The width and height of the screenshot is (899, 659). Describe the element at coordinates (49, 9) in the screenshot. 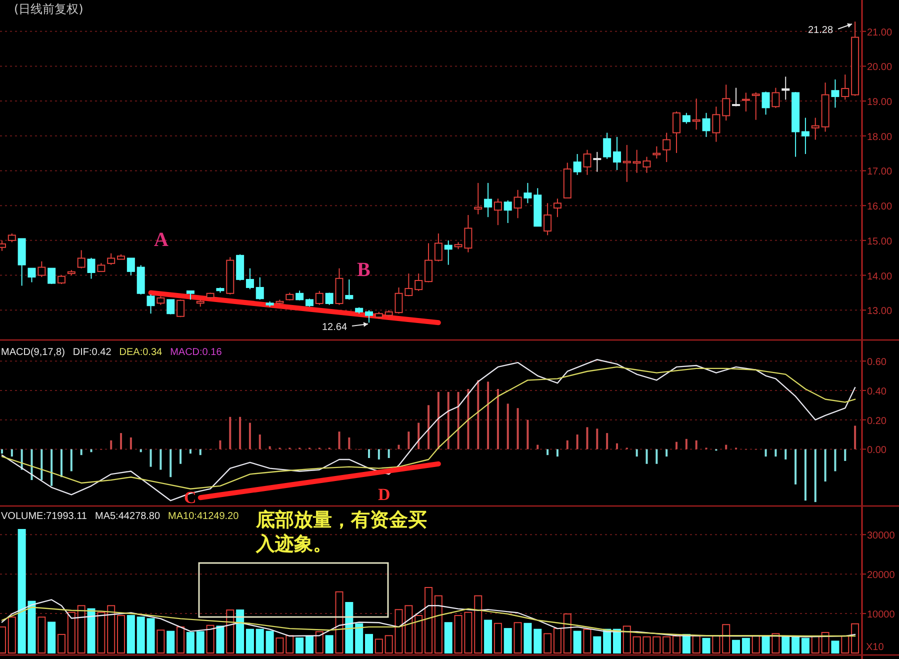

I see `chart-title: (日线前复权)` at that location.